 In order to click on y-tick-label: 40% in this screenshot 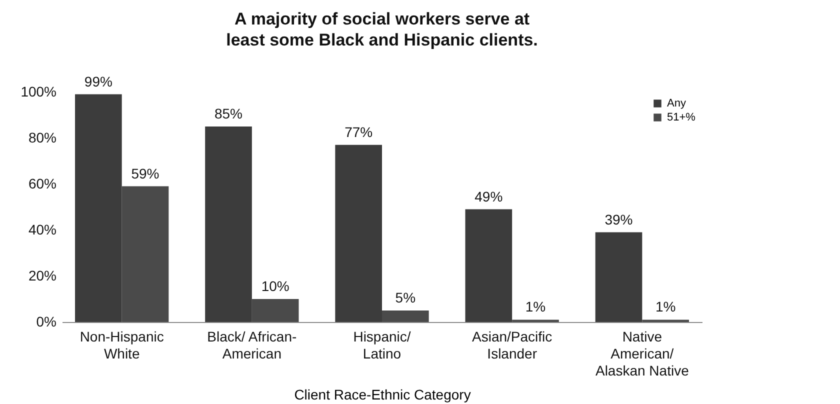, I will do `click(42, 230)`.